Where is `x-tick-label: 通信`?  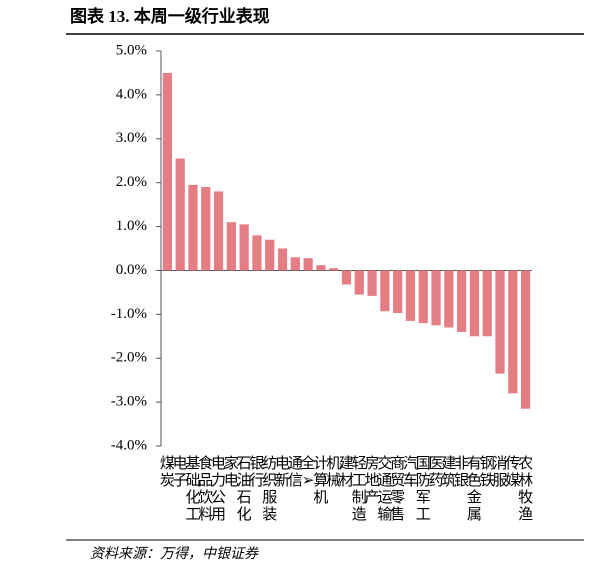 x-tick-label: 通信 is located at coordinates (295, 472).